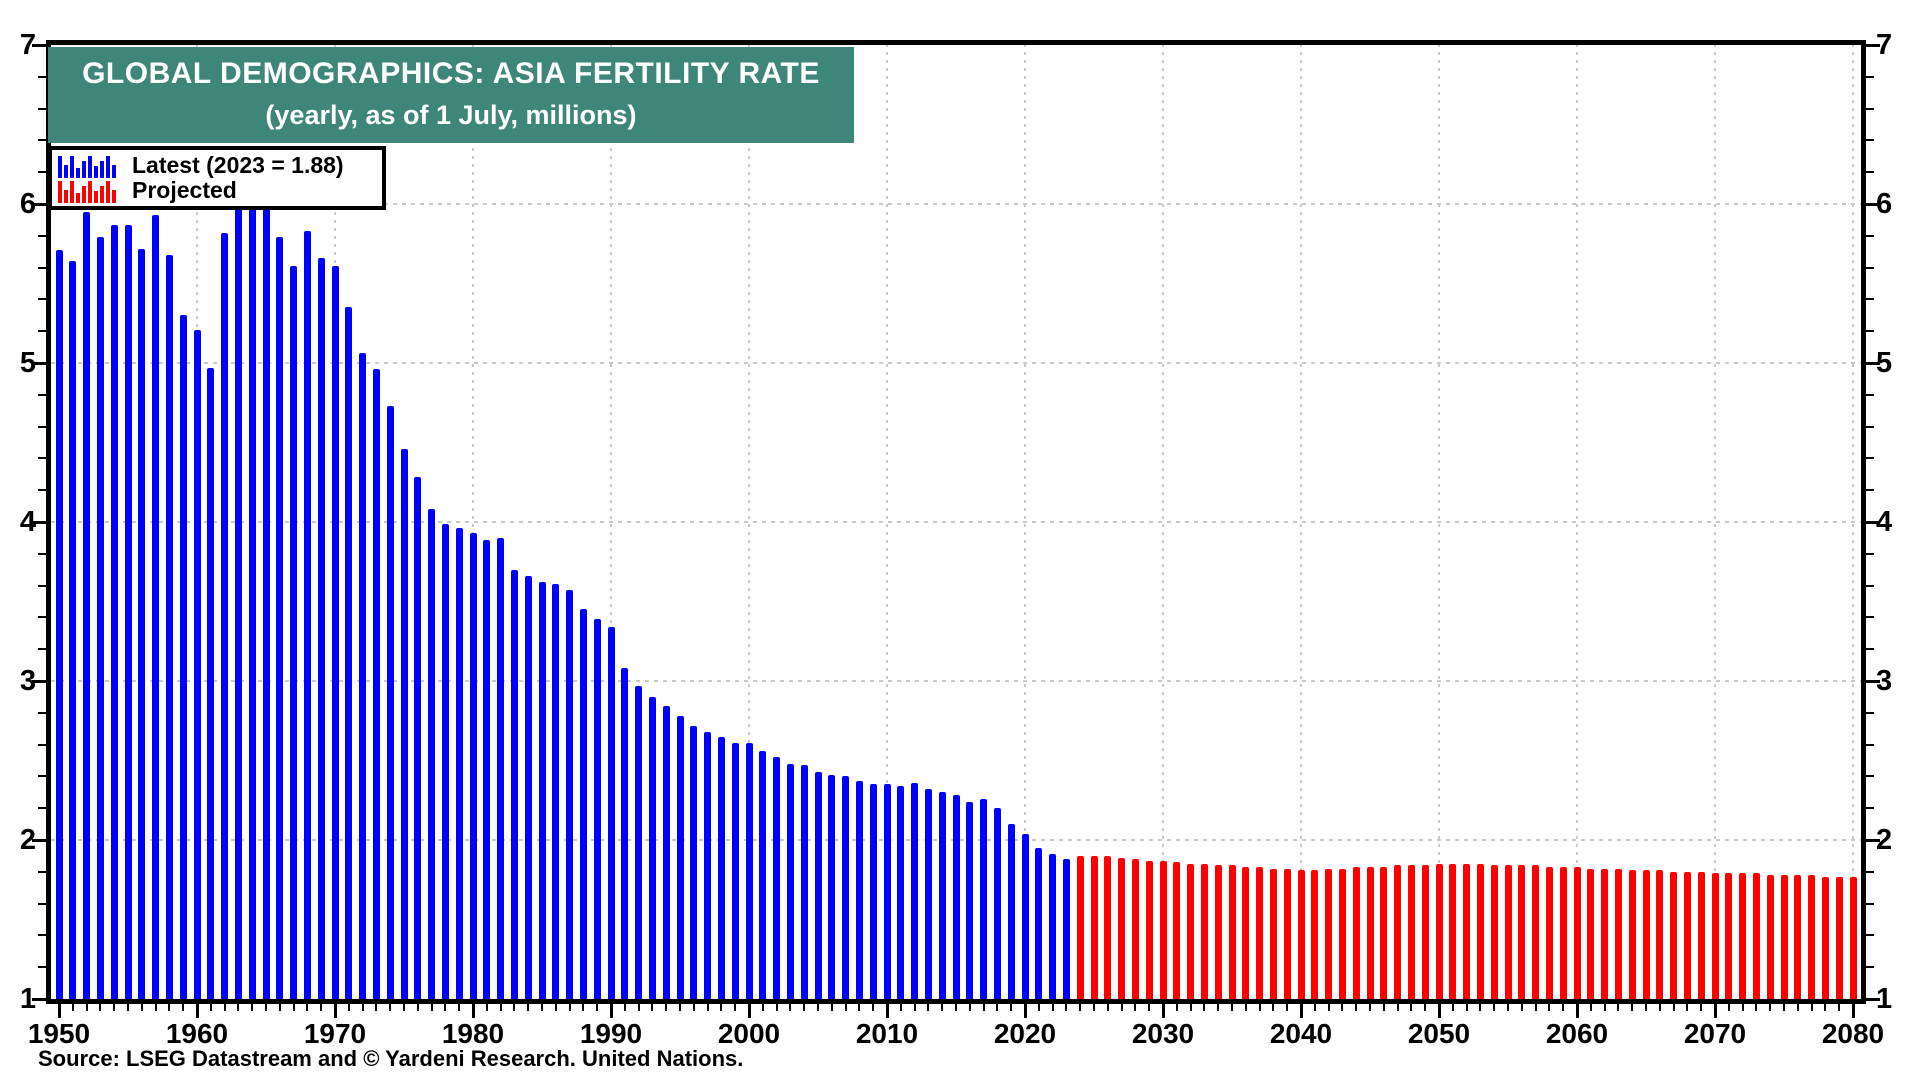 Image resolution: width=1920 pixels, height=1080 pixels. I want to click on bar-1986, so click(556, 791).